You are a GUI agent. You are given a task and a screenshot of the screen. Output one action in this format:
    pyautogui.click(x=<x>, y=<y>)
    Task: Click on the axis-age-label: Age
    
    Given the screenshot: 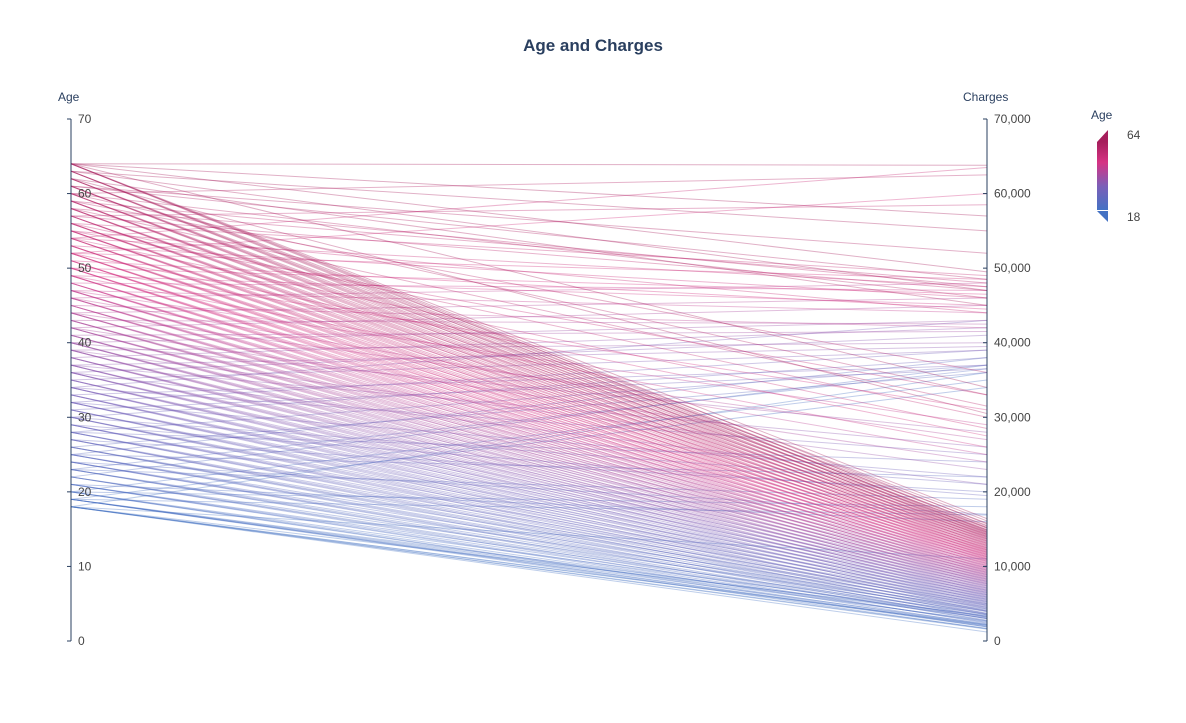 What is the action you would take?
    pyautogui.click(x=69, y=97)
    